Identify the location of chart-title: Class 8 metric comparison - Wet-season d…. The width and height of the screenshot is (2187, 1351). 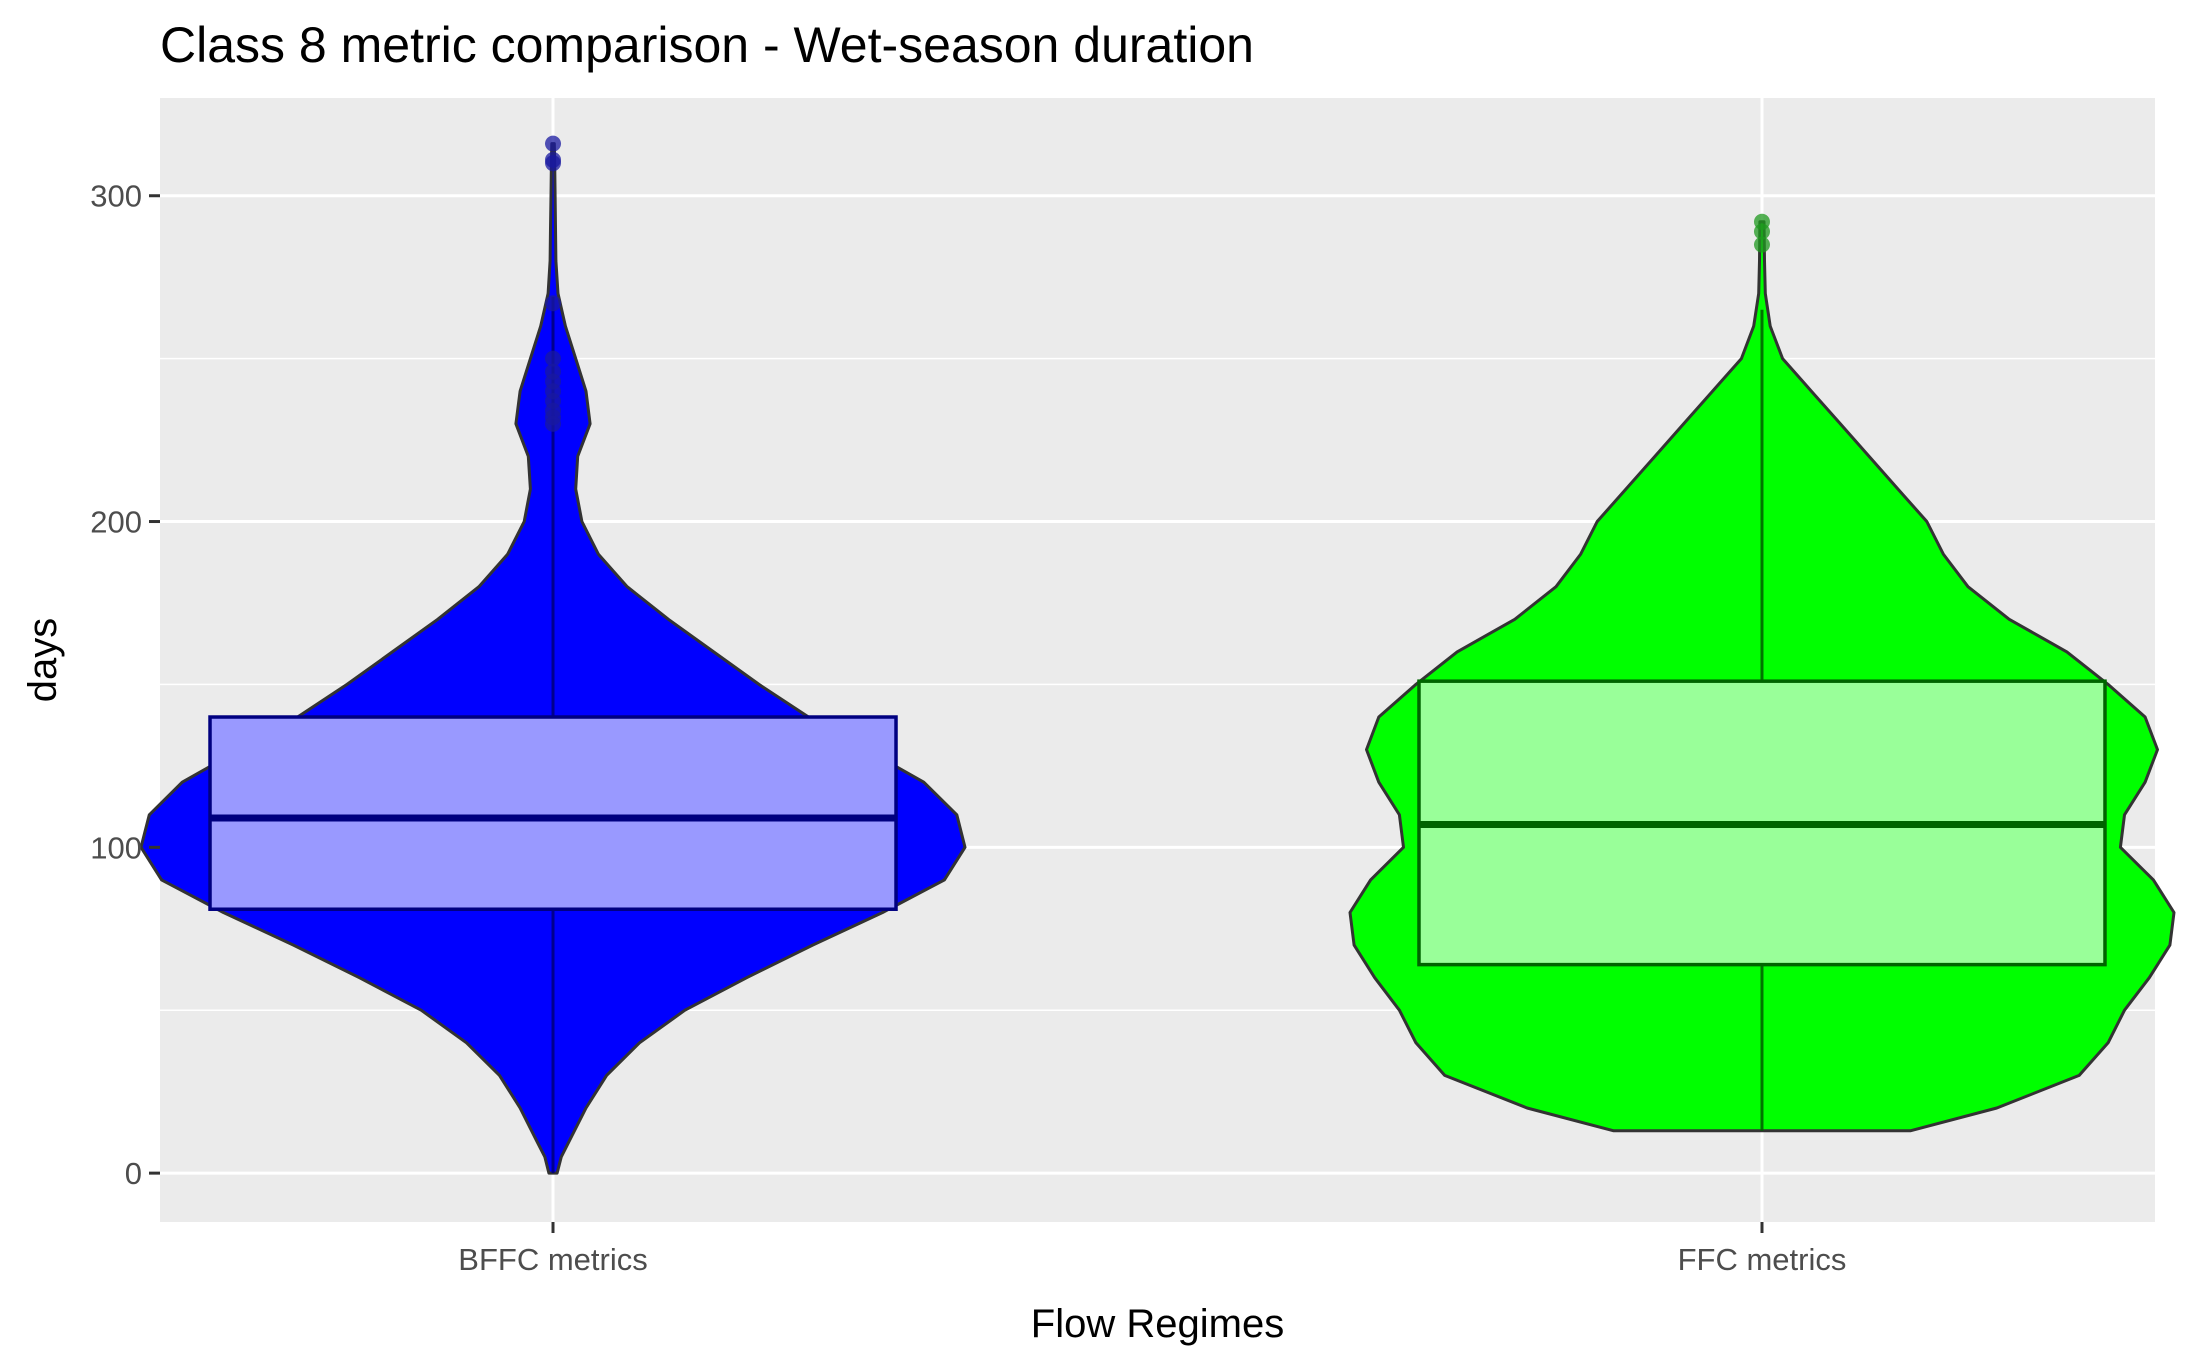
(707, 45).